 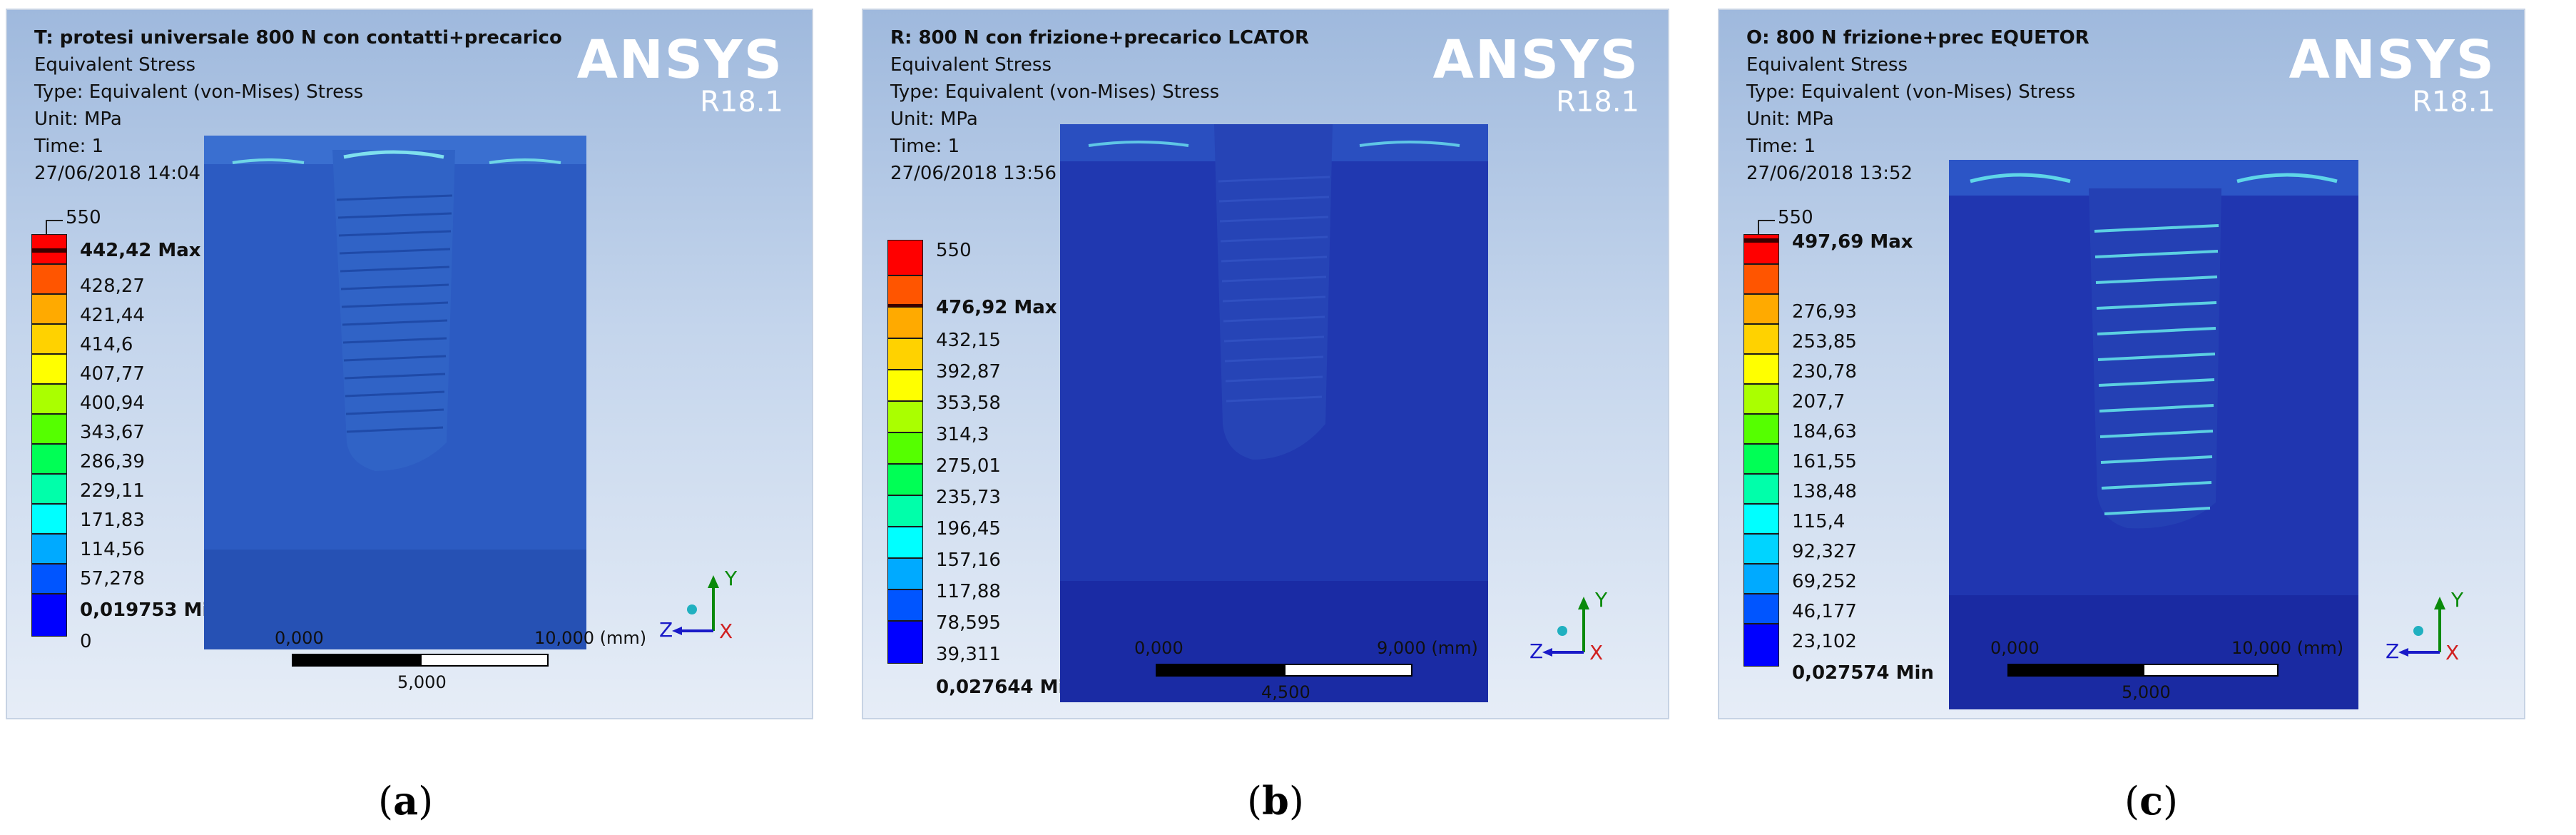 I want to click on legend-max-label: 497,69 Max, so click(x=1852, y=242).